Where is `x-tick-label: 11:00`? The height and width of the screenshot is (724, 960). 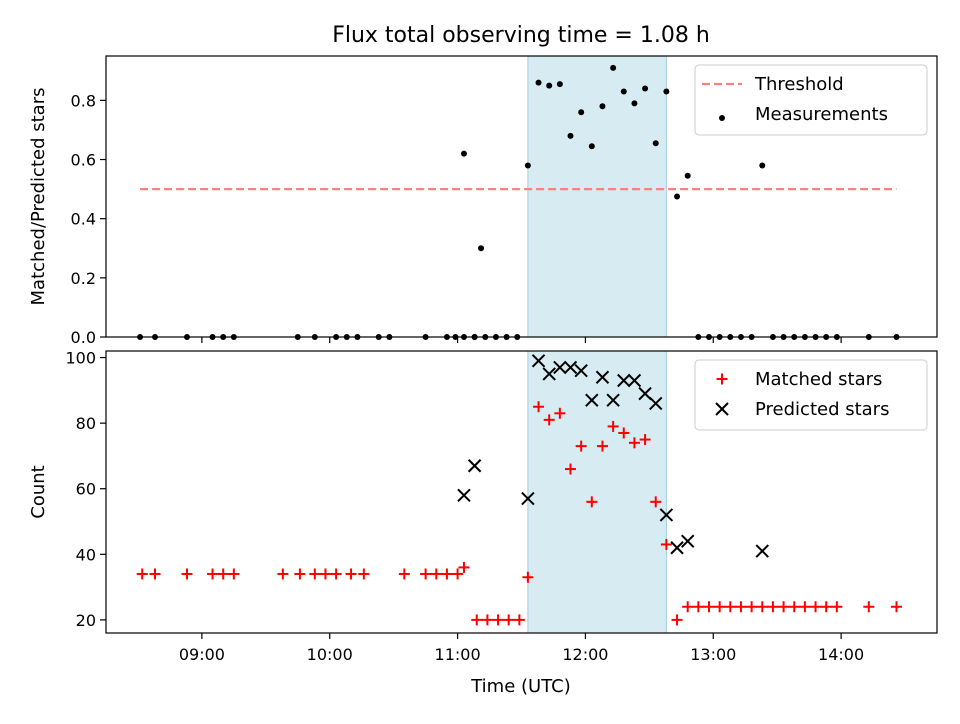 x-tick-label: 11:00 is located at coordinates (458, 654).